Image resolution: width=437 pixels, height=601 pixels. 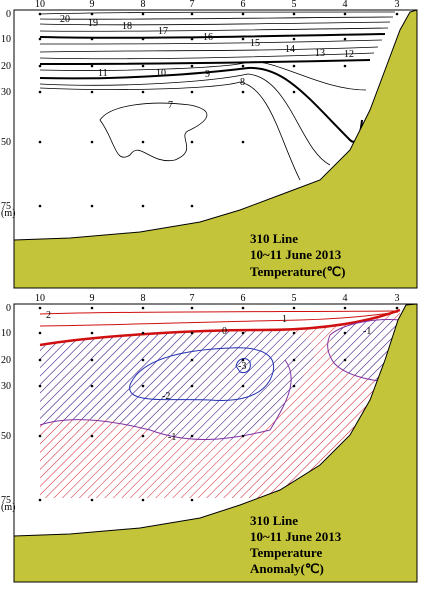 I want to click on contour-label: 17, so click(x=163, y=31).